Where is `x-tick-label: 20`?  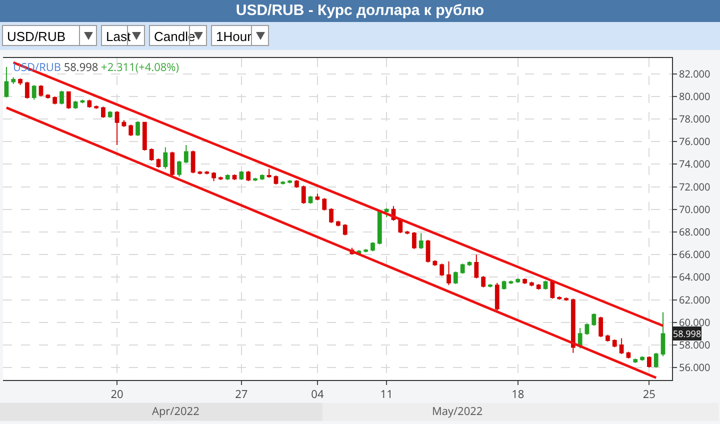 x-tick-label: 20 is located at coordinates (117, 394).